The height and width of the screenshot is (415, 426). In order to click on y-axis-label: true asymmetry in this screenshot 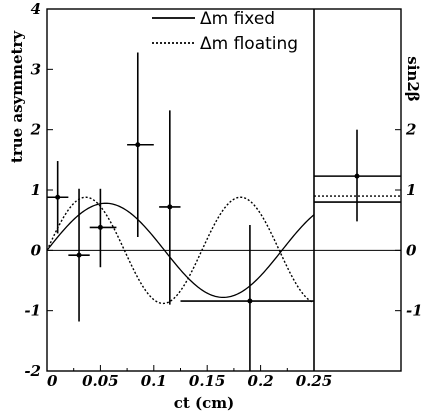, I will do `click(17, 97)`.